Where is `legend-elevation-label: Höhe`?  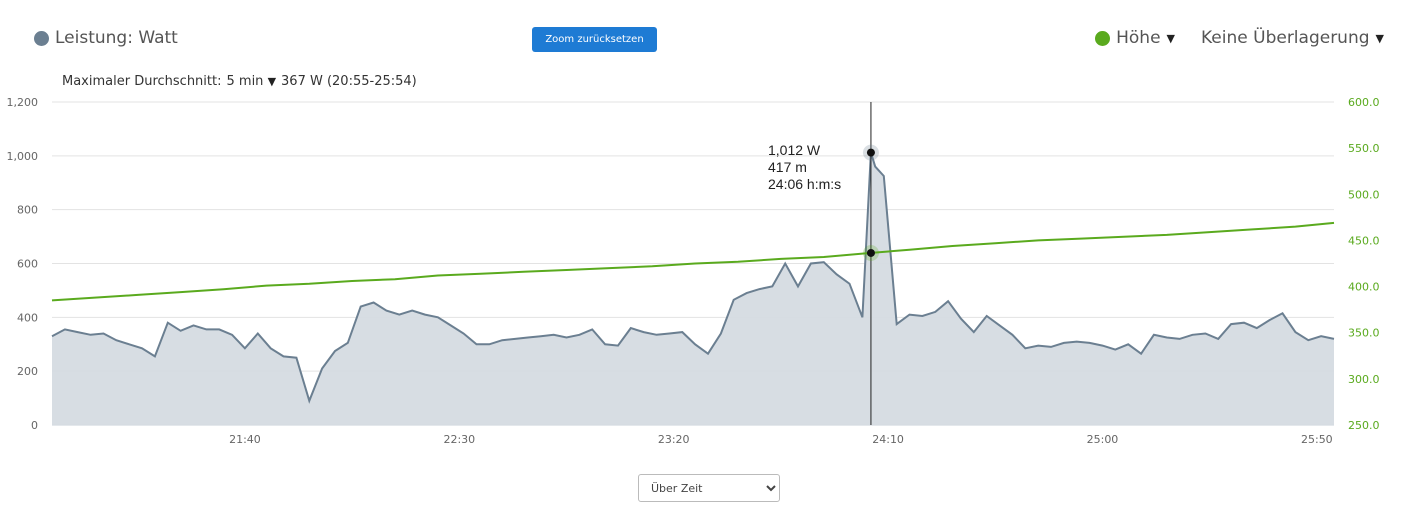
legend-elevation-label: Höhe is located at coordinates (1138, 38).